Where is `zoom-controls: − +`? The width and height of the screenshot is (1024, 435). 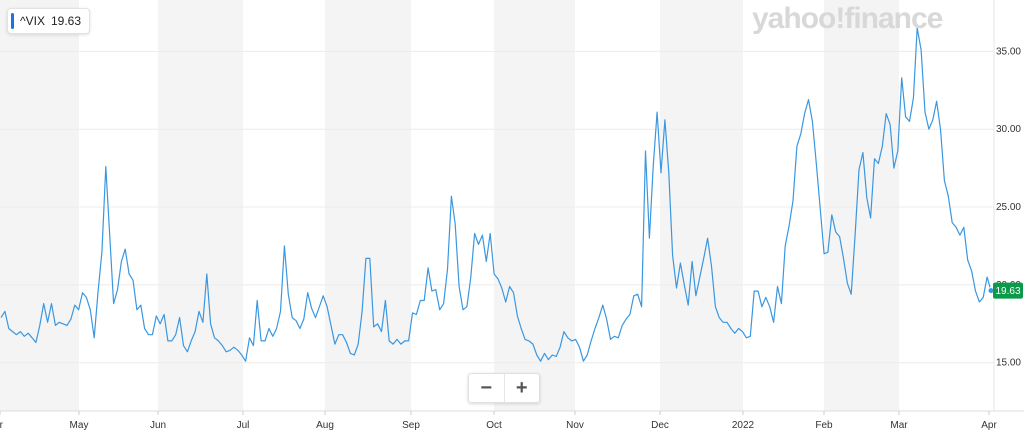 zoom-controls: − + is located at coordinates (504, 388).